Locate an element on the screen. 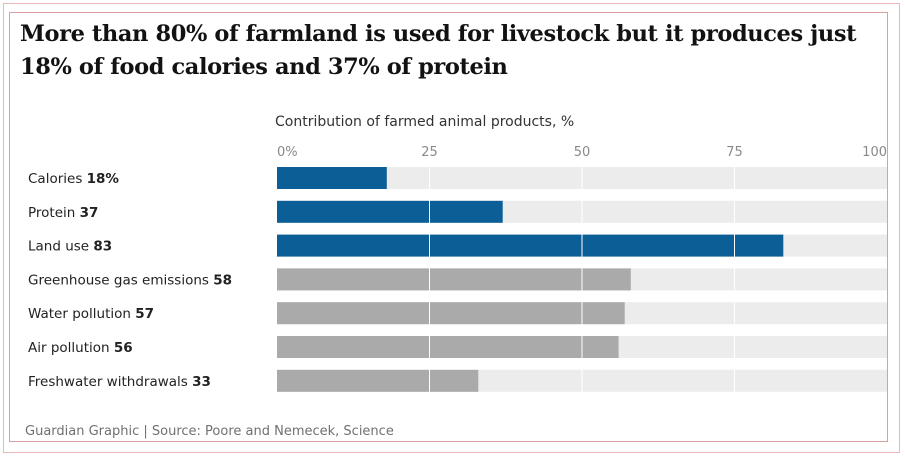 The image size is (905, 458). category-label: Land use 83 is located at coordinates (70, 247).